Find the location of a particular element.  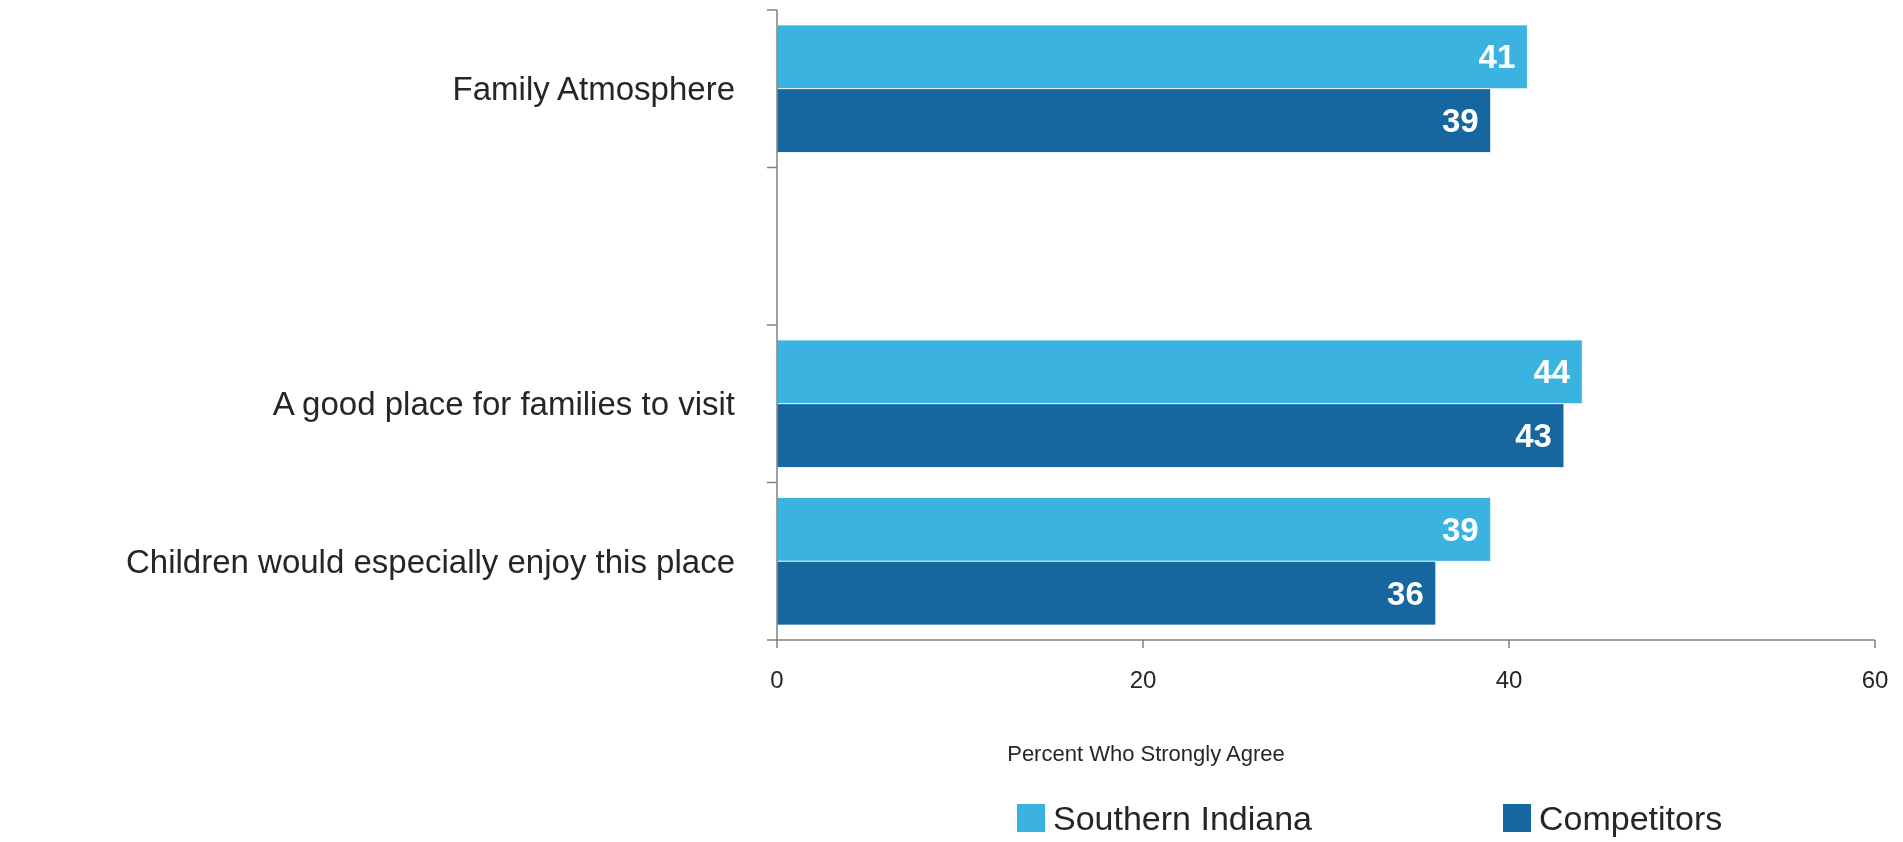

x-tick-label: 0 is located at coordinates (777, 679).